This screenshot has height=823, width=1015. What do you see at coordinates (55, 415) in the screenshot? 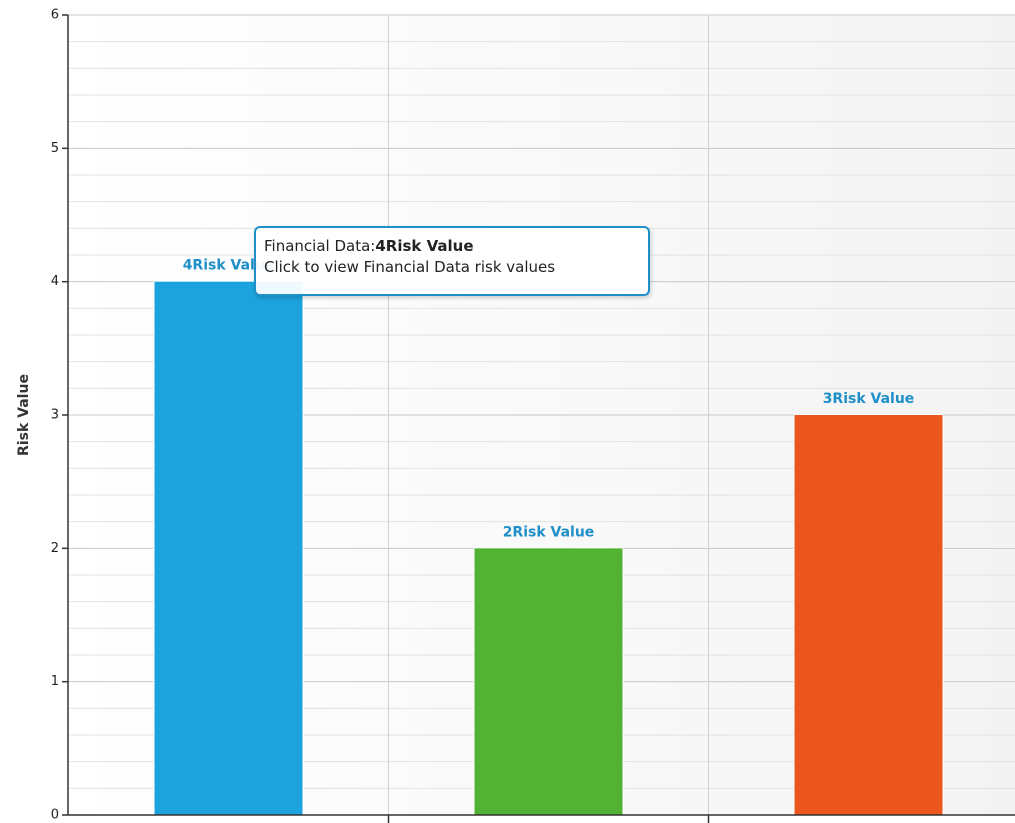
I see `y-tick-label: 3` at bounding box center [55, 415].